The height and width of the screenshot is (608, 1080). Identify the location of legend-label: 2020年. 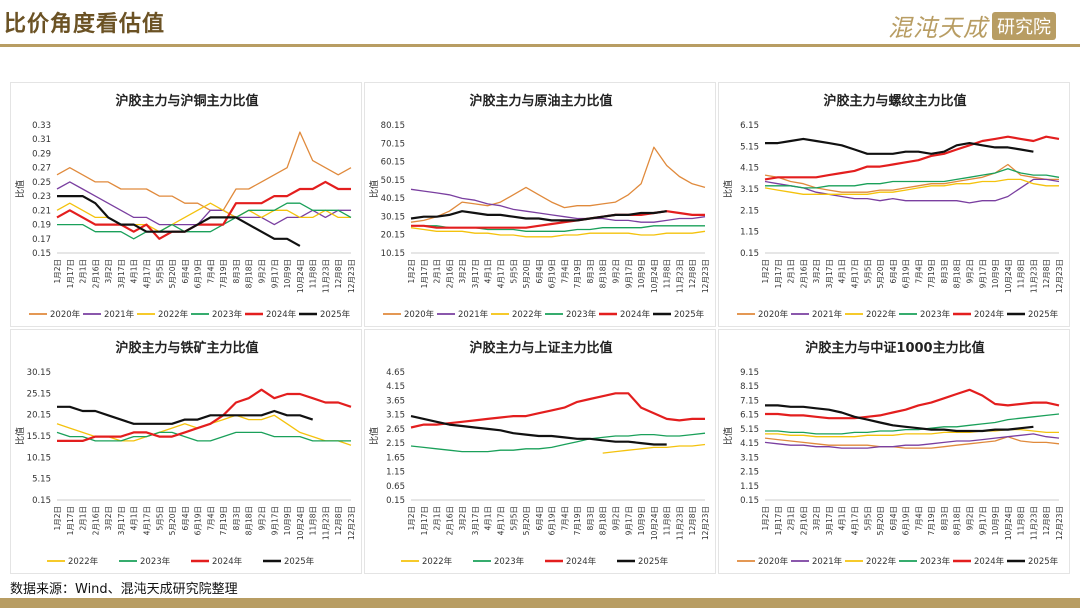
(65, 314).